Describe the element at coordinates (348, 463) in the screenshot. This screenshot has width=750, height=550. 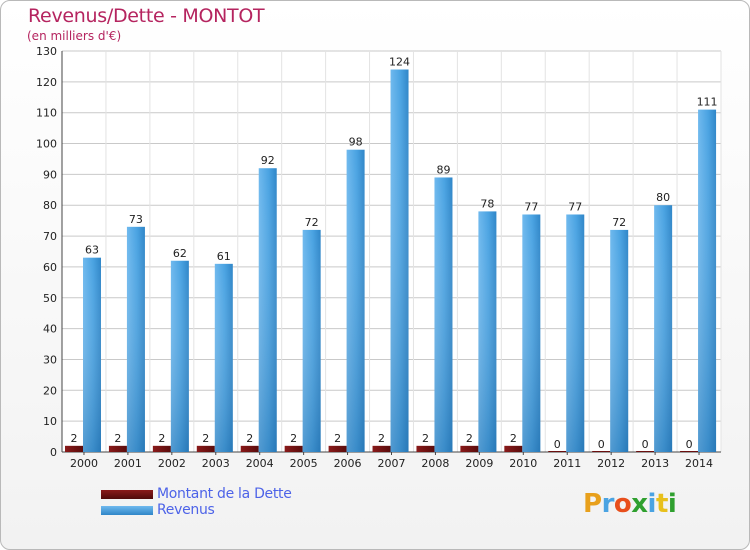
I see `x-tick-label: 2006` at that location.